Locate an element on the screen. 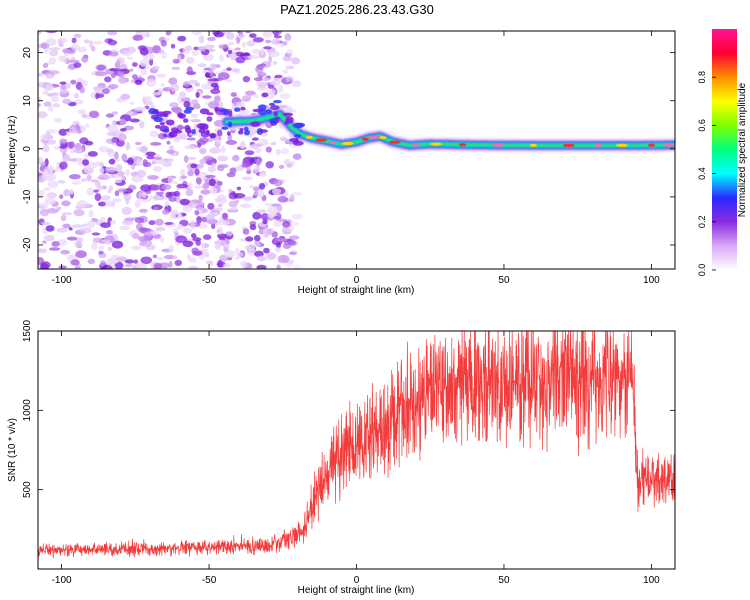  colorbar-label: Normalized spectral amplitude is located at coordinates (742, 149).